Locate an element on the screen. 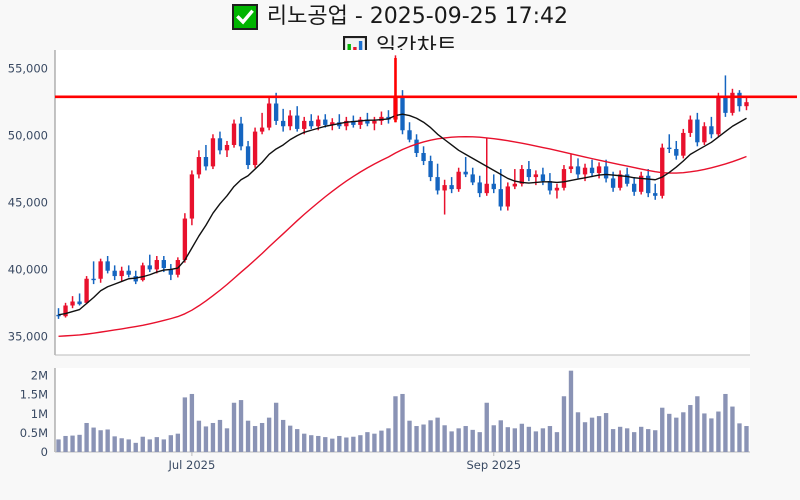 The height and width of the screenshot is (500, 800). chart-title-row: 리노공업 - 2025-09-25 17:42 is located at coordinates (400, 17).